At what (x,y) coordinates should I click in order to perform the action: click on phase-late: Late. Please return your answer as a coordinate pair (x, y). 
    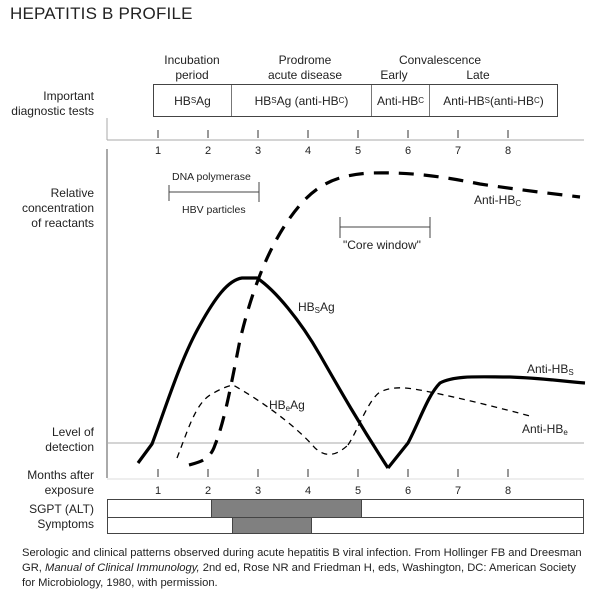
    Looking at the image, I should click on (478, 75).